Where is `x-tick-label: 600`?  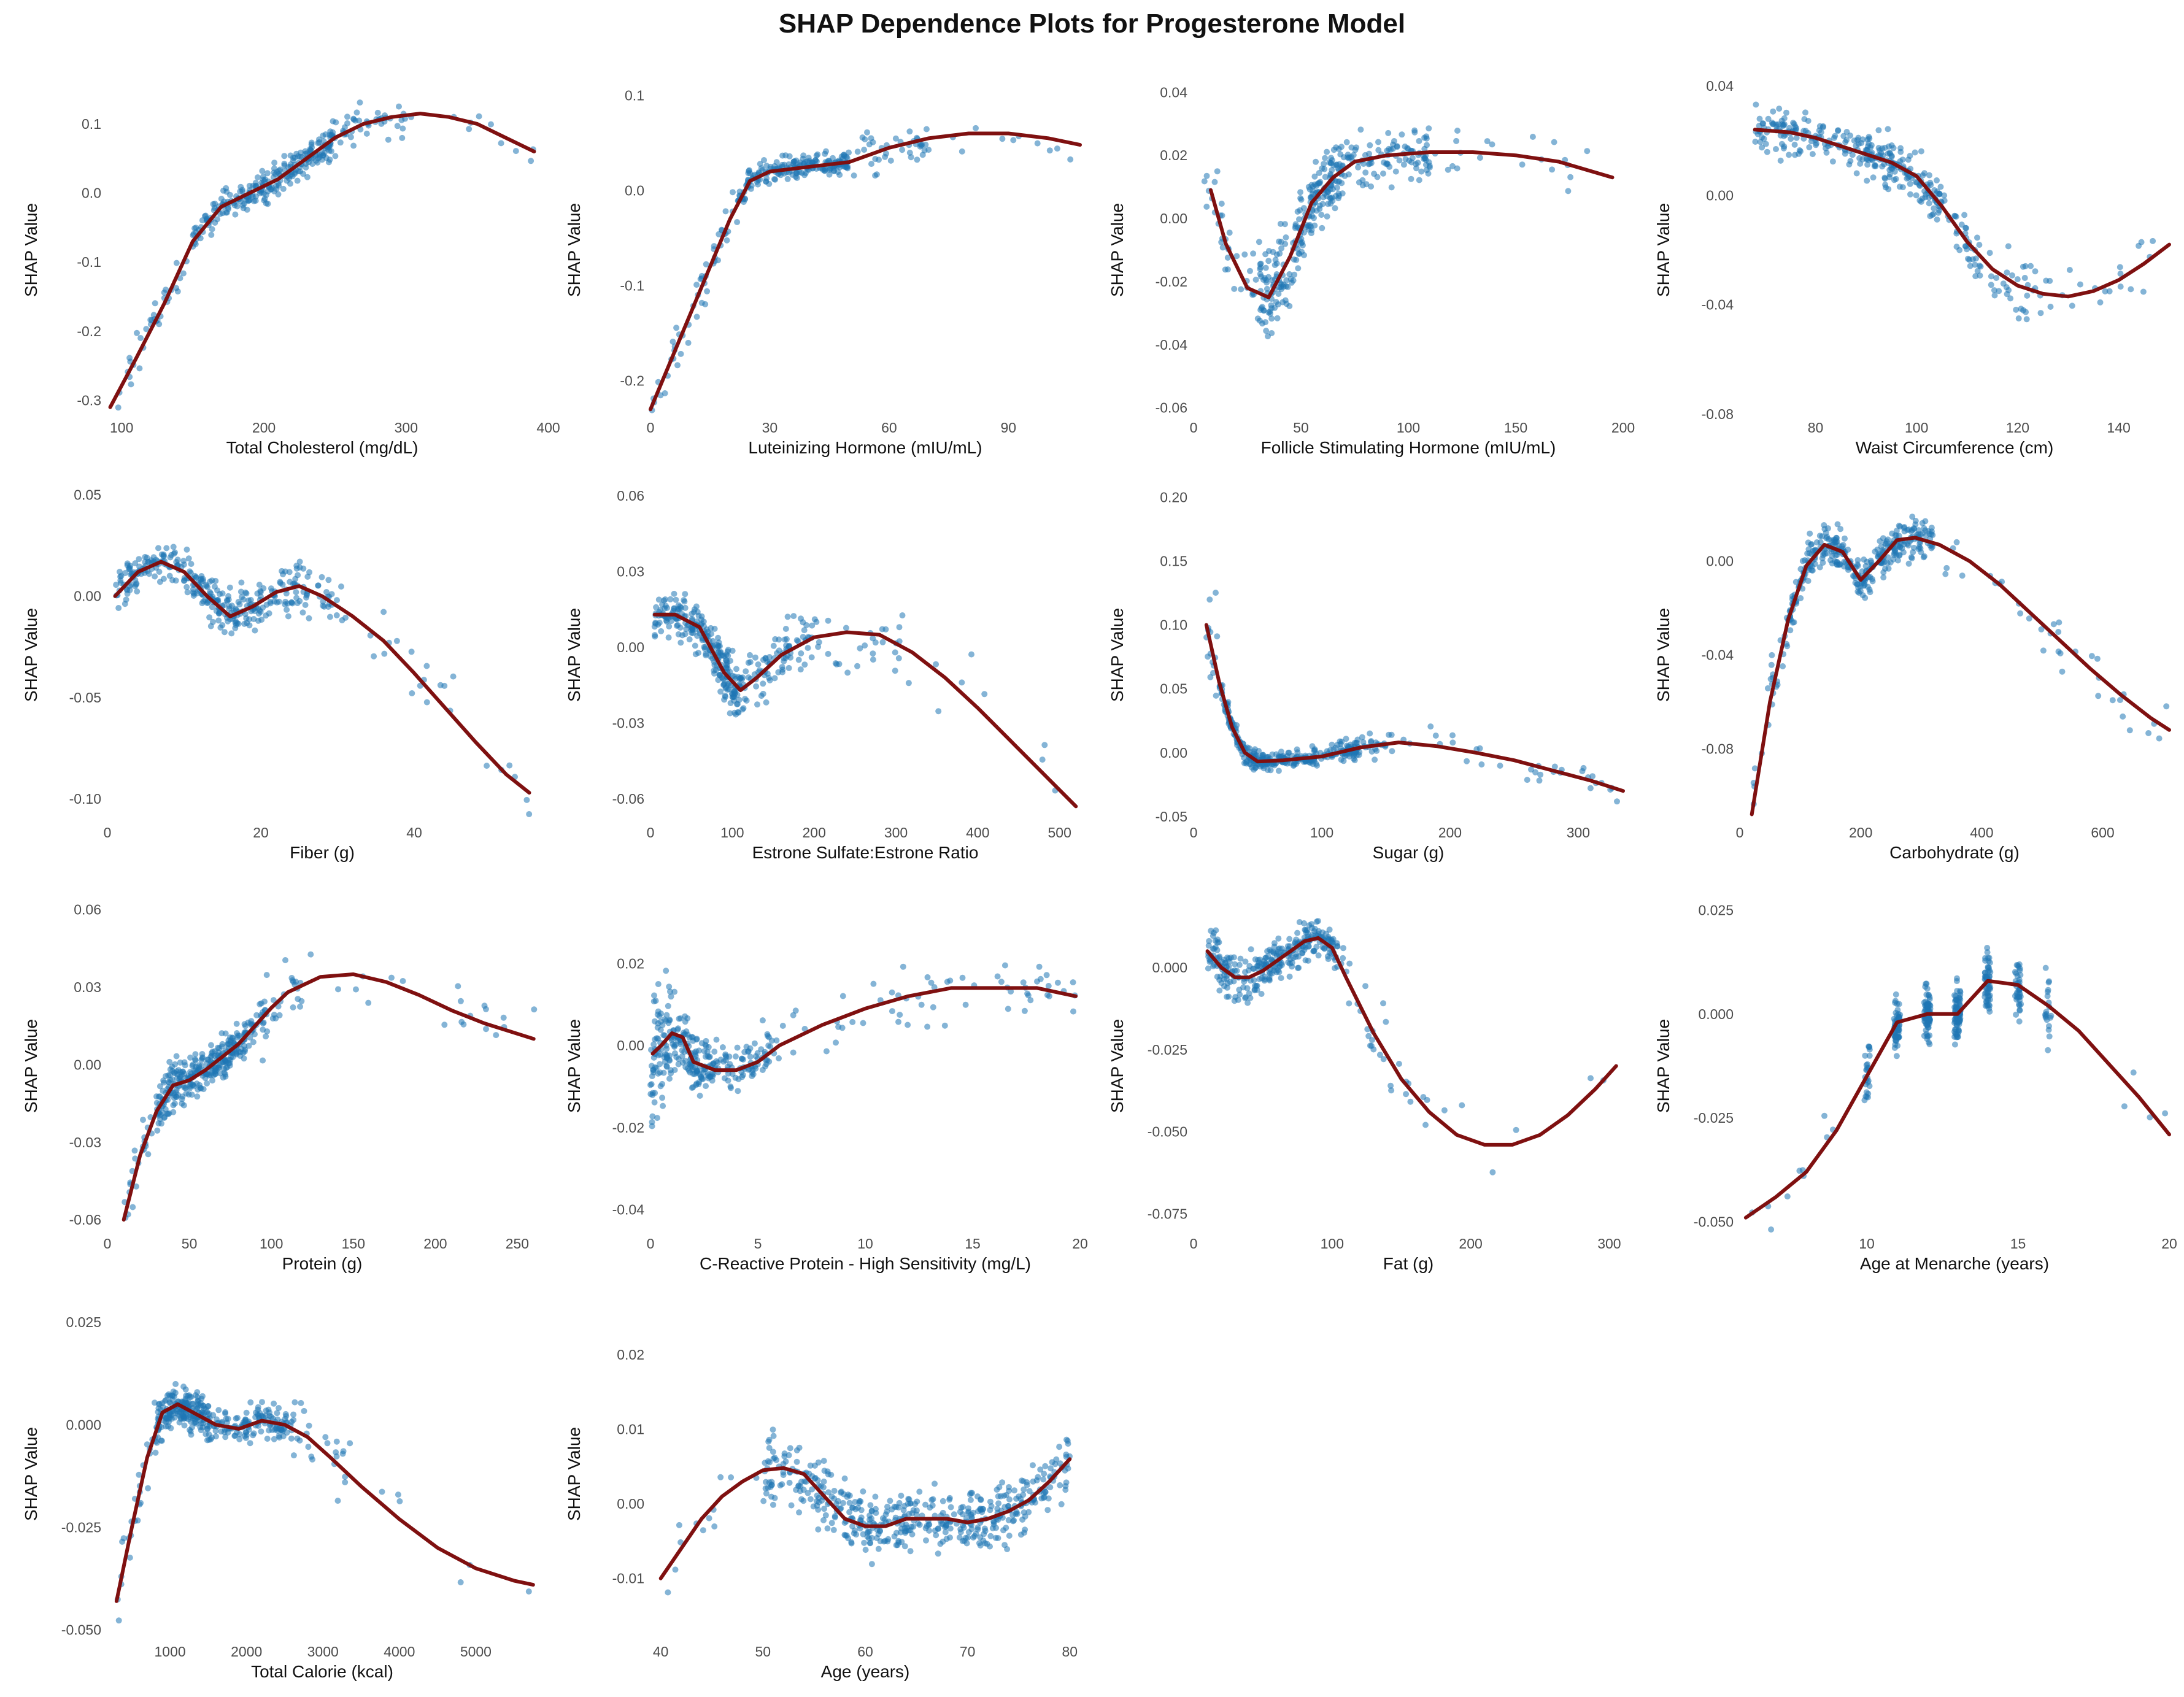 x-tick-label: 600 is located at coordinates (2102, 833).